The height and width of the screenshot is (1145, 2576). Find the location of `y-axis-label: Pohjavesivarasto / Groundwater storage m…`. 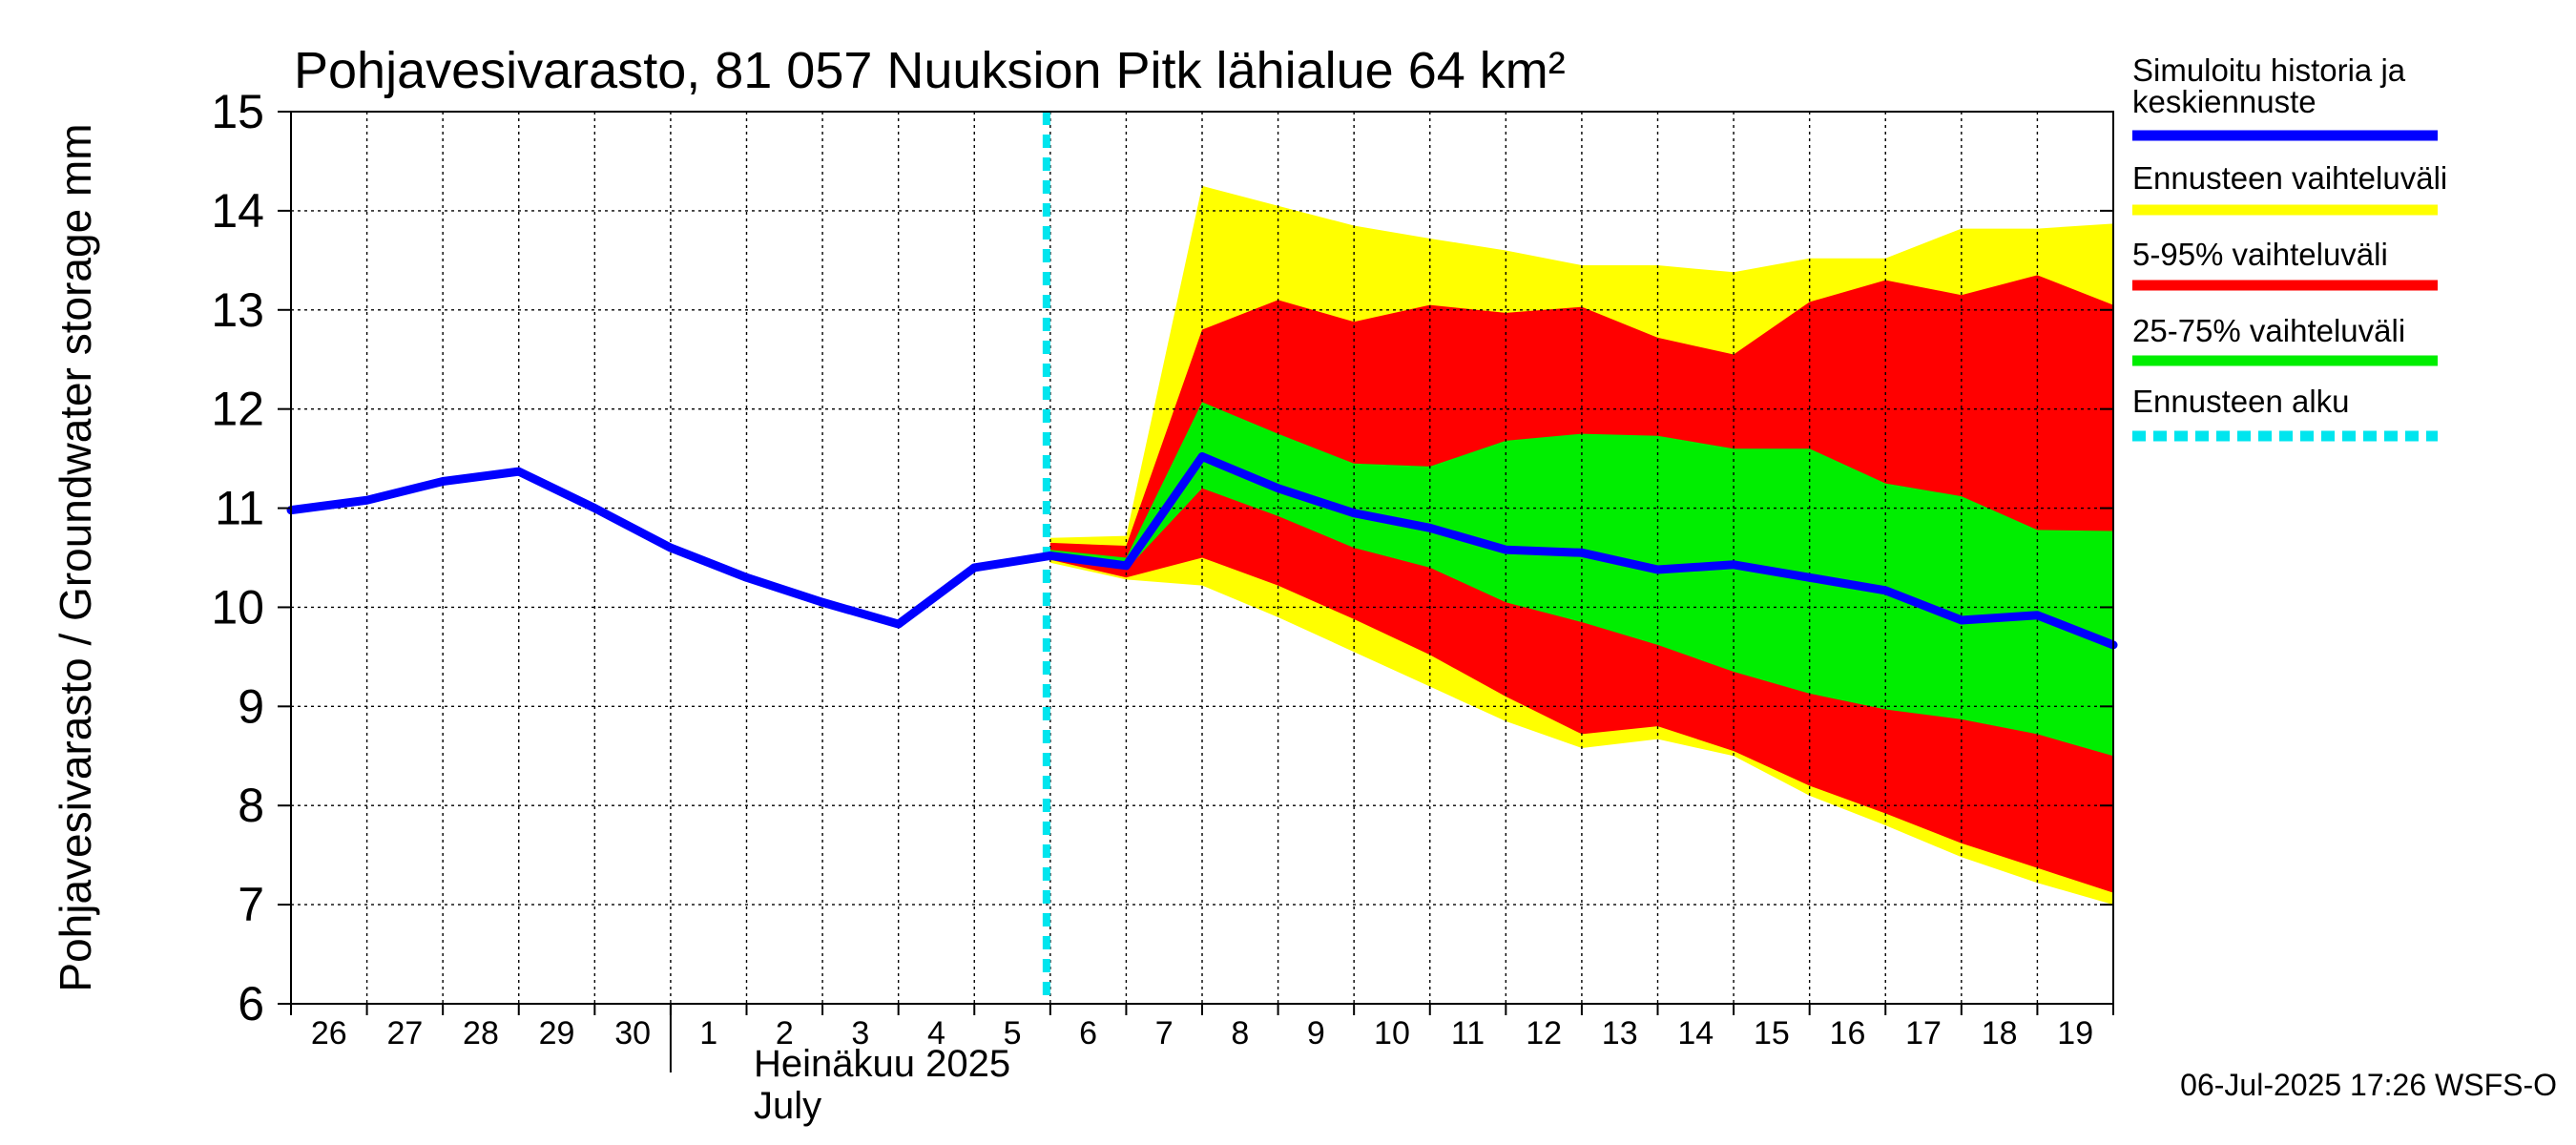

y-axis-label: Pohjavesivarasto / Groundwater storage m… is located at coordinates (75, 557).